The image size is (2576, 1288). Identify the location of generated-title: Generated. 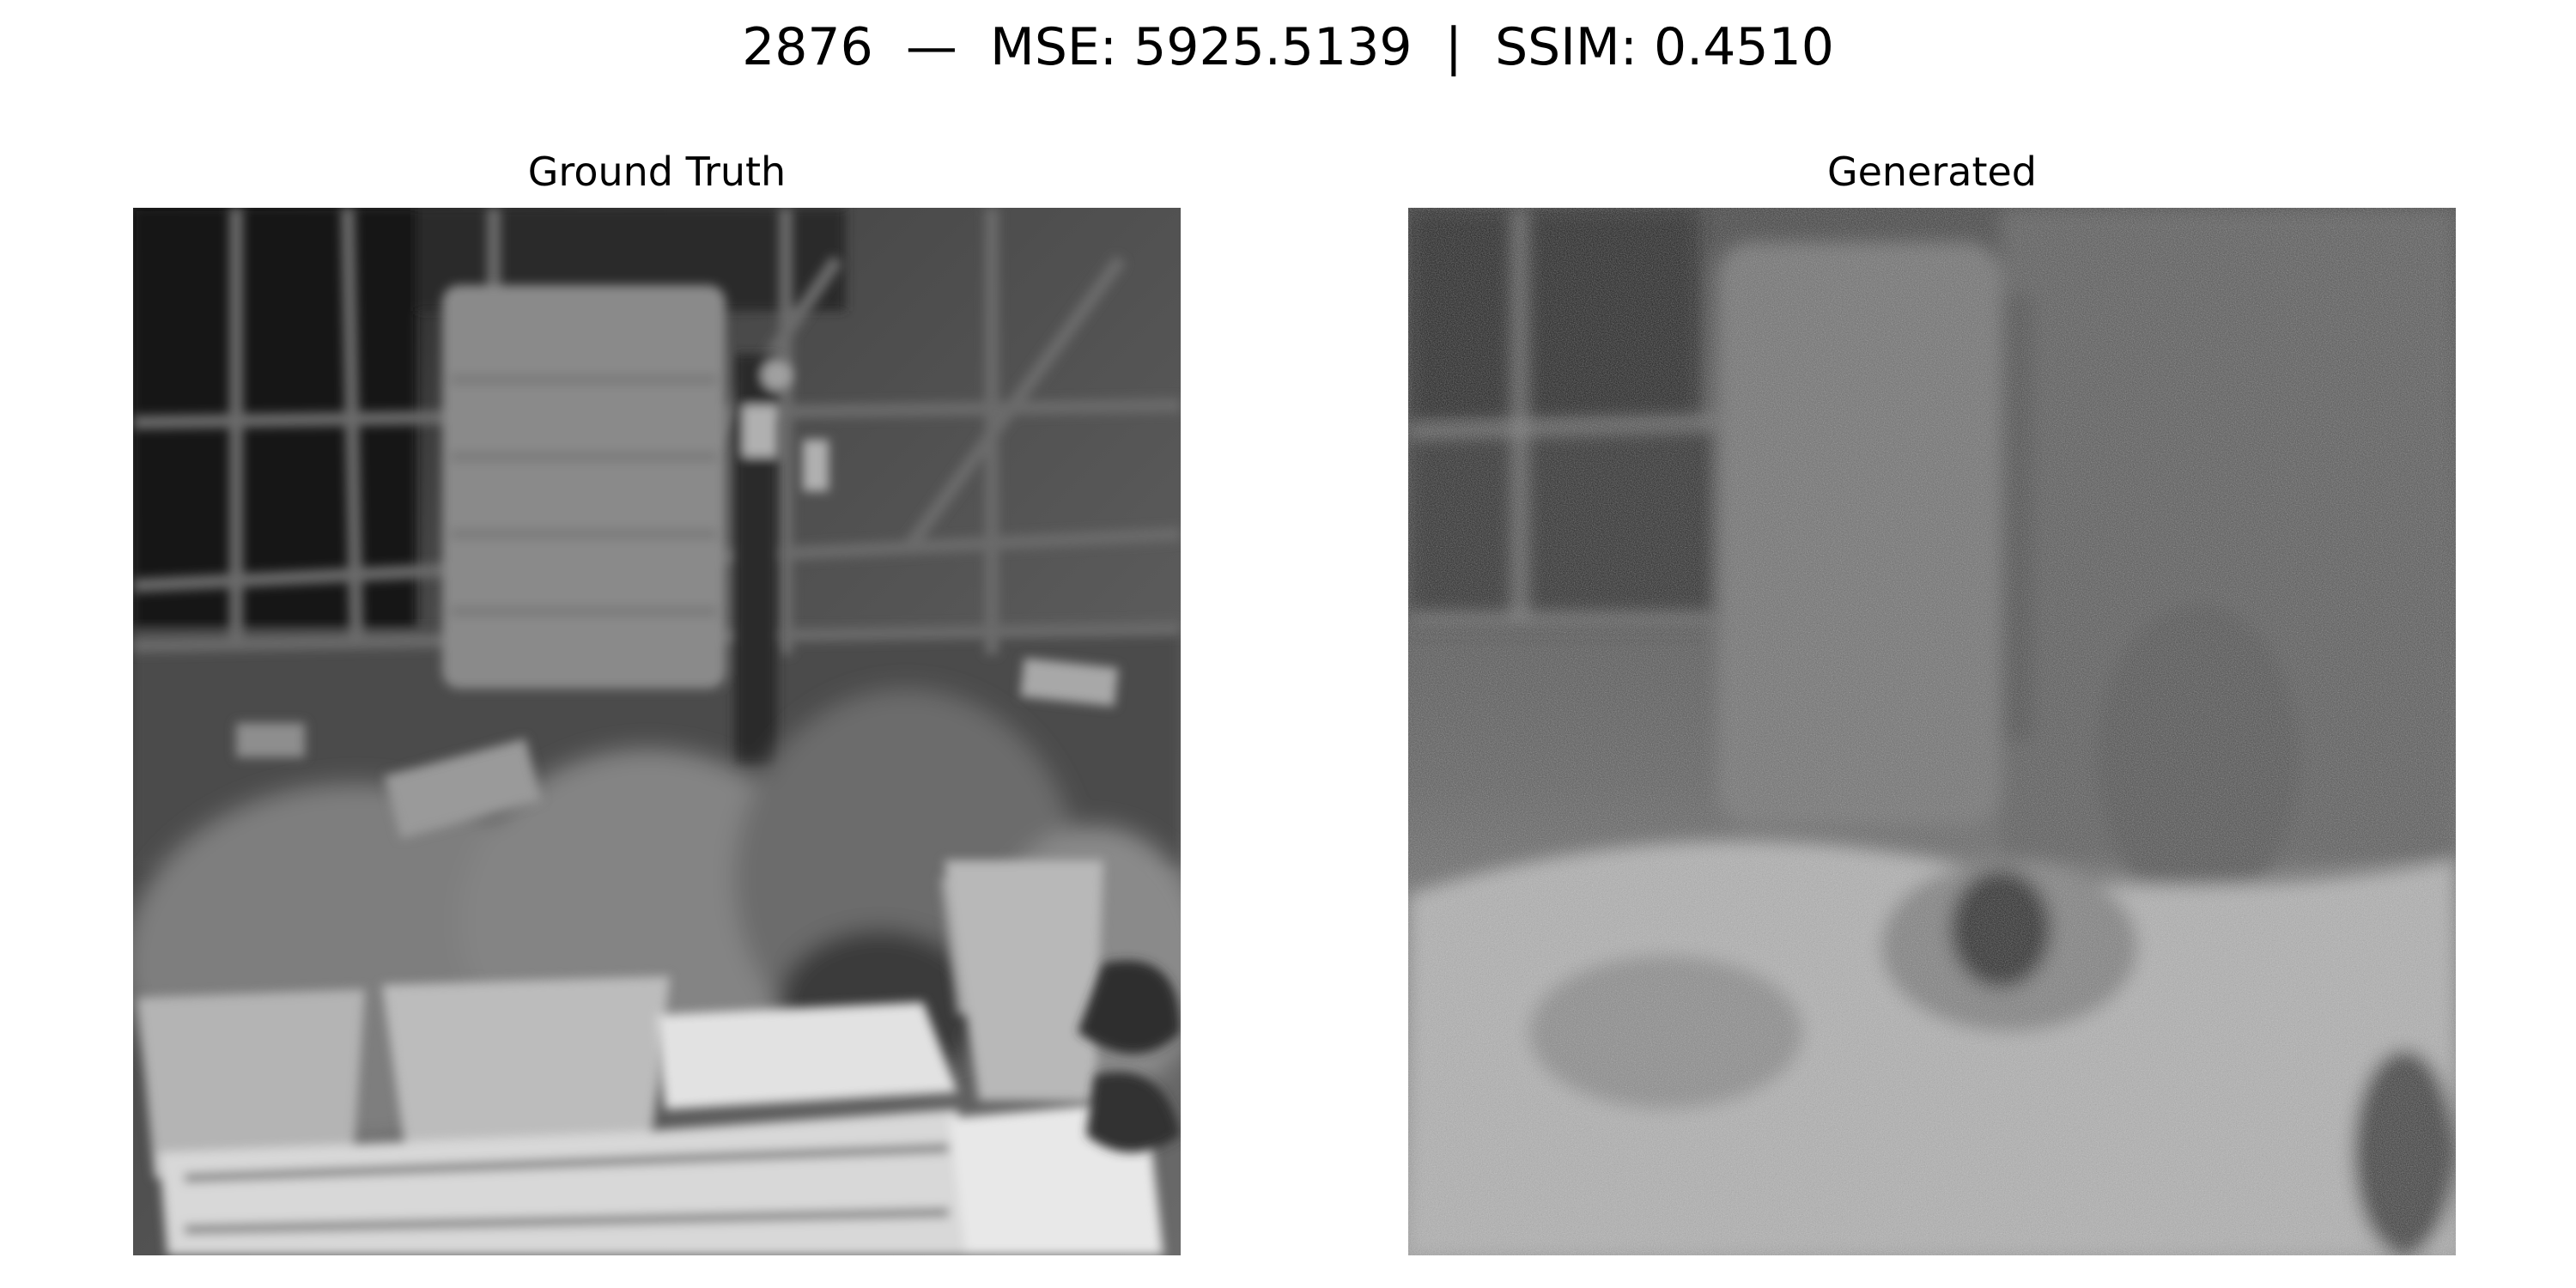
(1932, 172).